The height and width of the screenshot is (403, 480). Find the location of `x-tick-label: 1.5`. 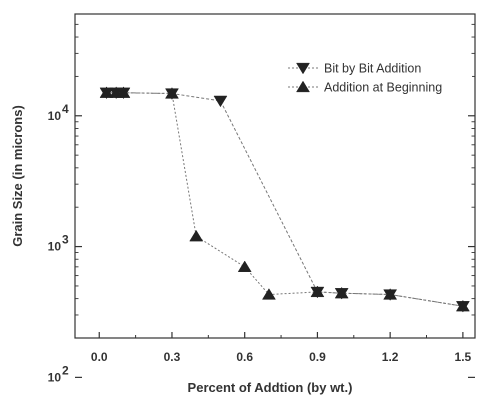

x-tick-label: 1.5 is located at coordinates (463, 357).